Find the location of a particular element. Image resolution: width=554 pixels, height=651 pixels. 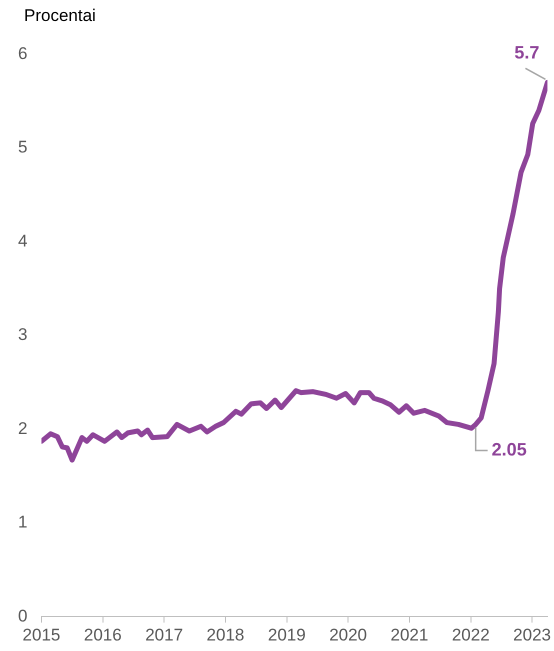

y-axis-title: Procentai is located at coordinates (60, 16).